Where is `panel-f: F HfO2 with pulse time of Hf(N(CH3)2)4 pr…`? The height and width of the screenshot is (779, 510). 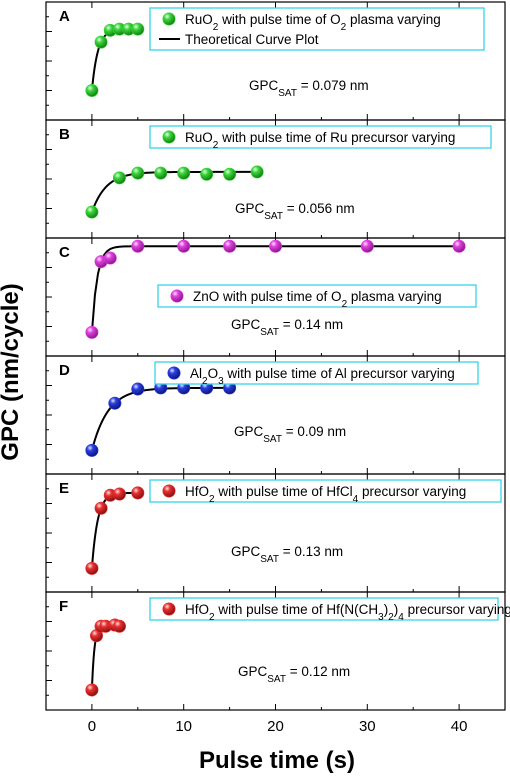
panel-f: F HfO2 with pulse time of Hf(N(CH3)2)4 pr… is located at coordinates (277, 651).